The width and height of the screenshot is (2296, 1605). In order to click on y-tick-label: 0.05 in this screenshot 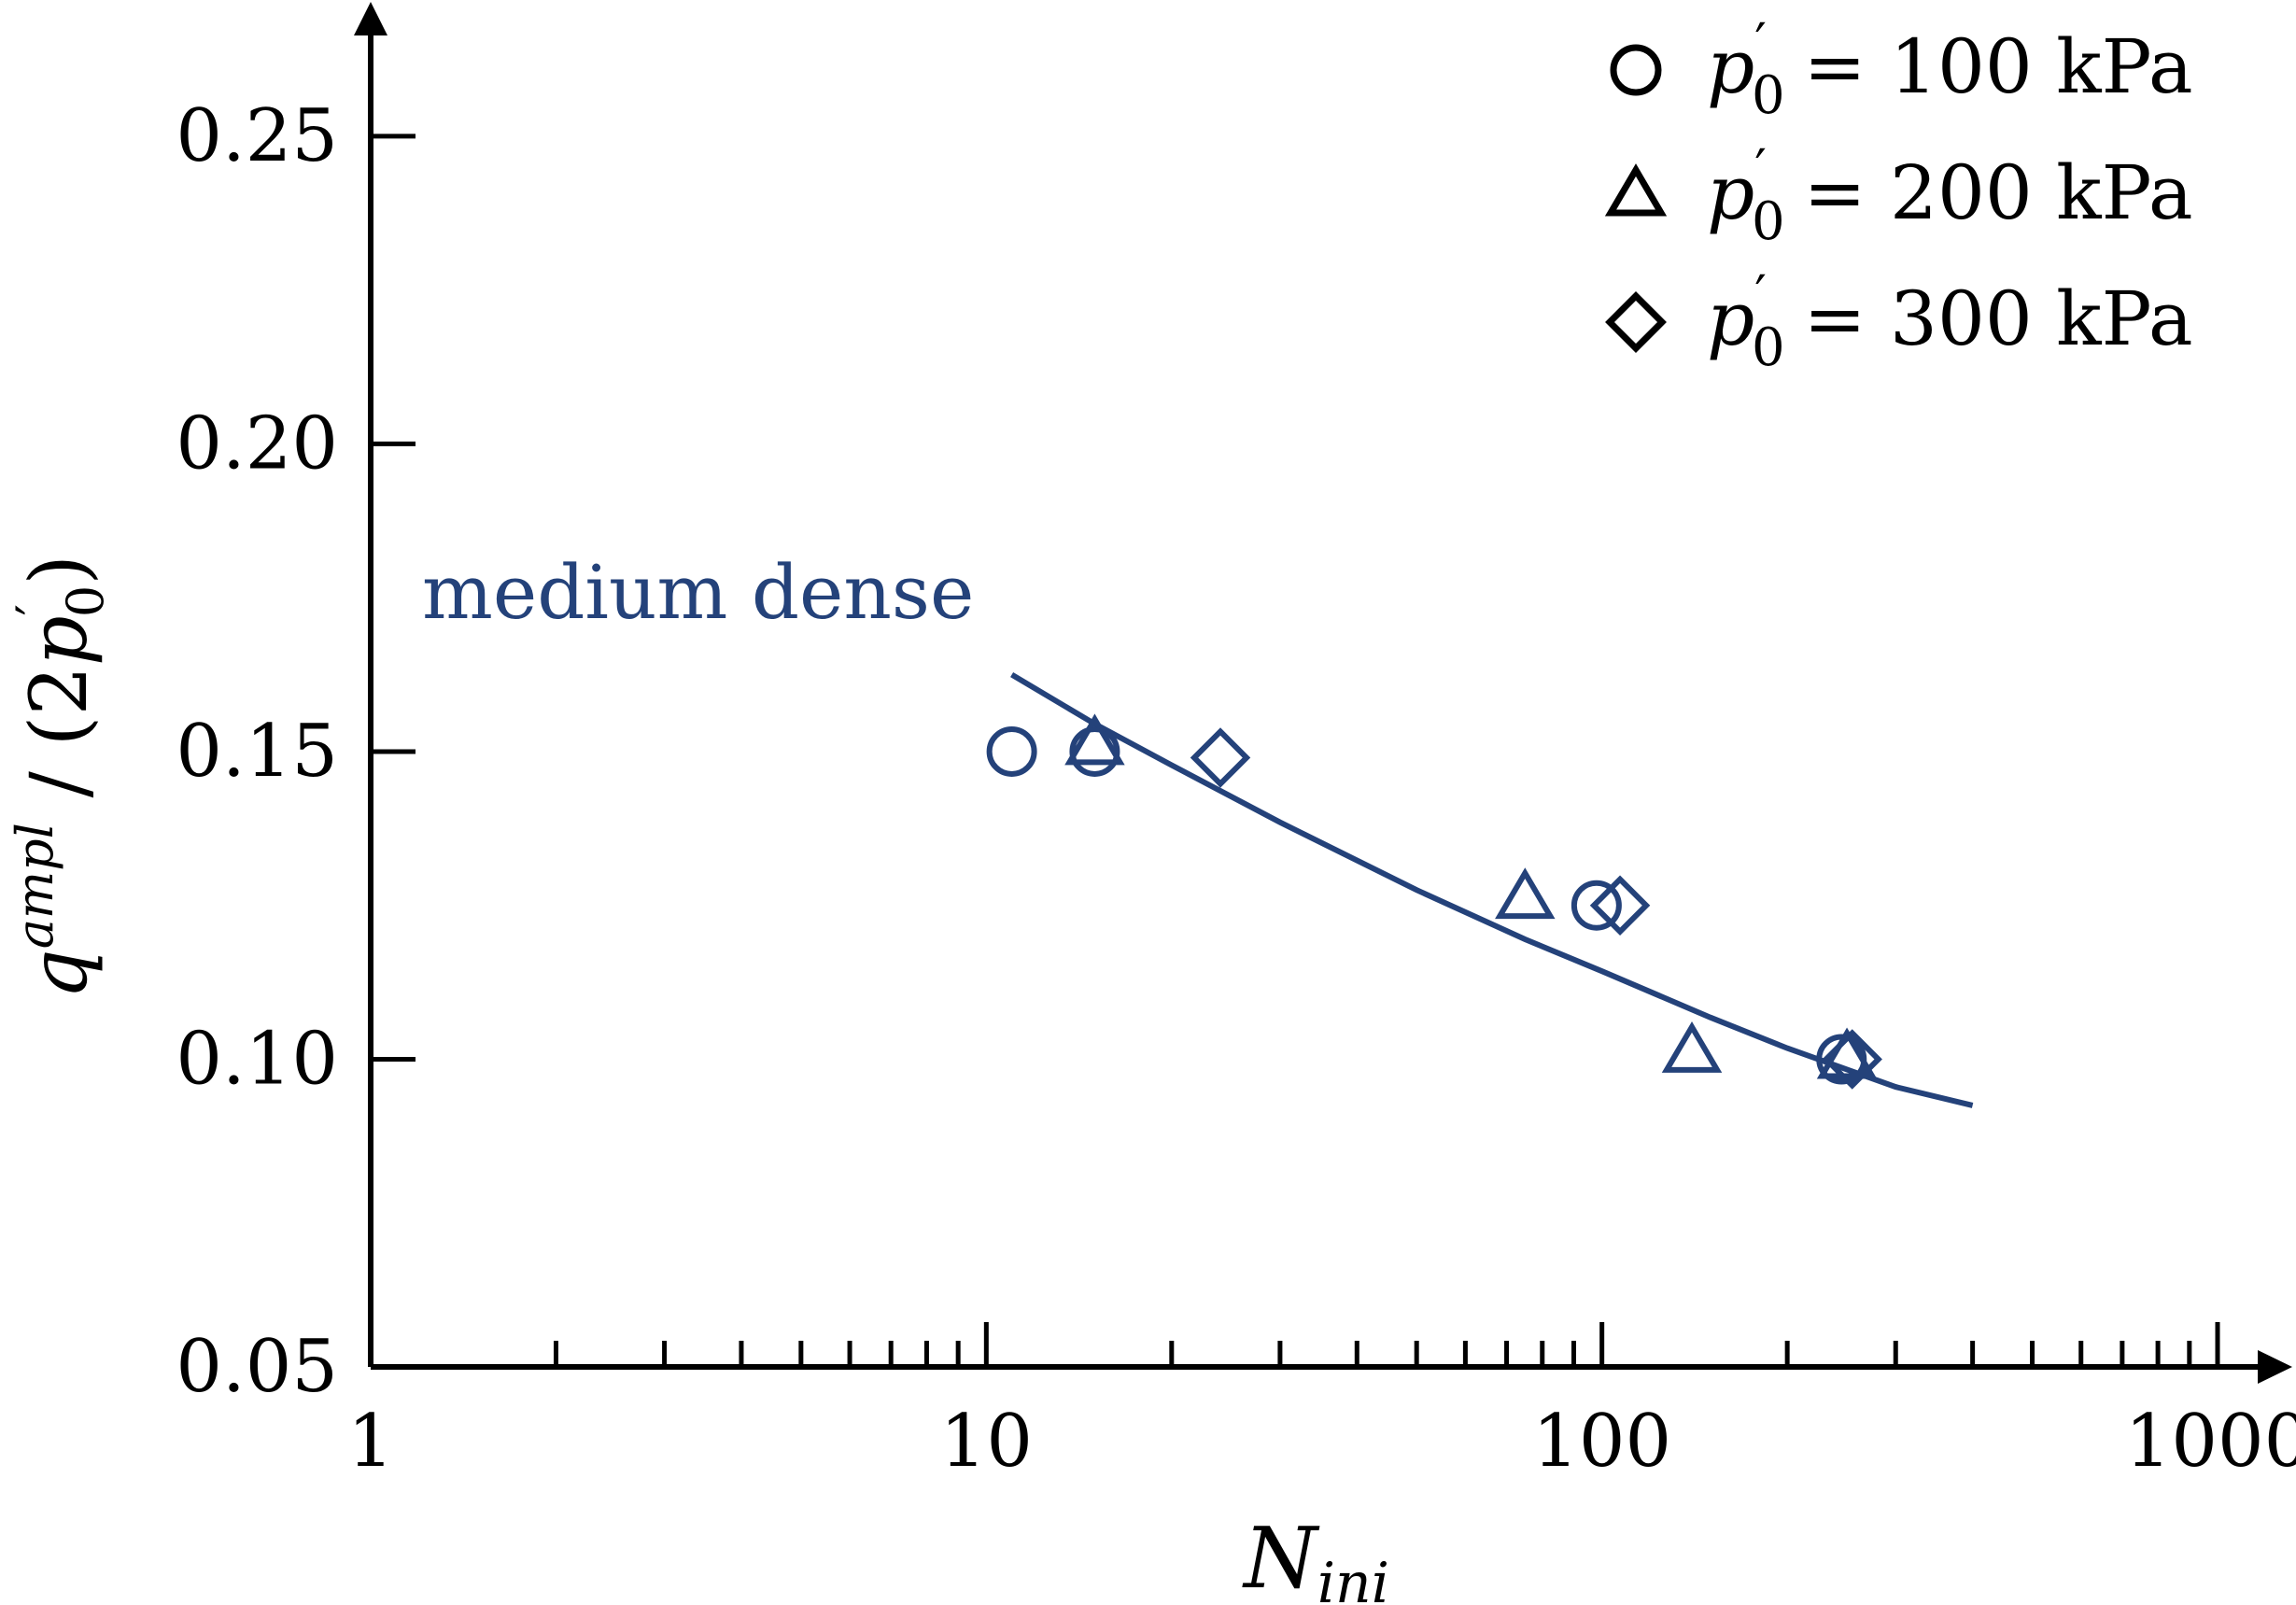, I will do `click(257, 1367)`.